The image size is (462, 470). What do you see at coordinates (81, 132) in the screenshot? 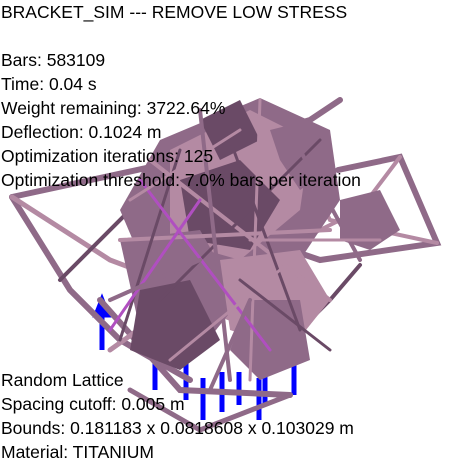
I see `deflection: Deflection: 0.1024 m` at bounding box center [81, 132].